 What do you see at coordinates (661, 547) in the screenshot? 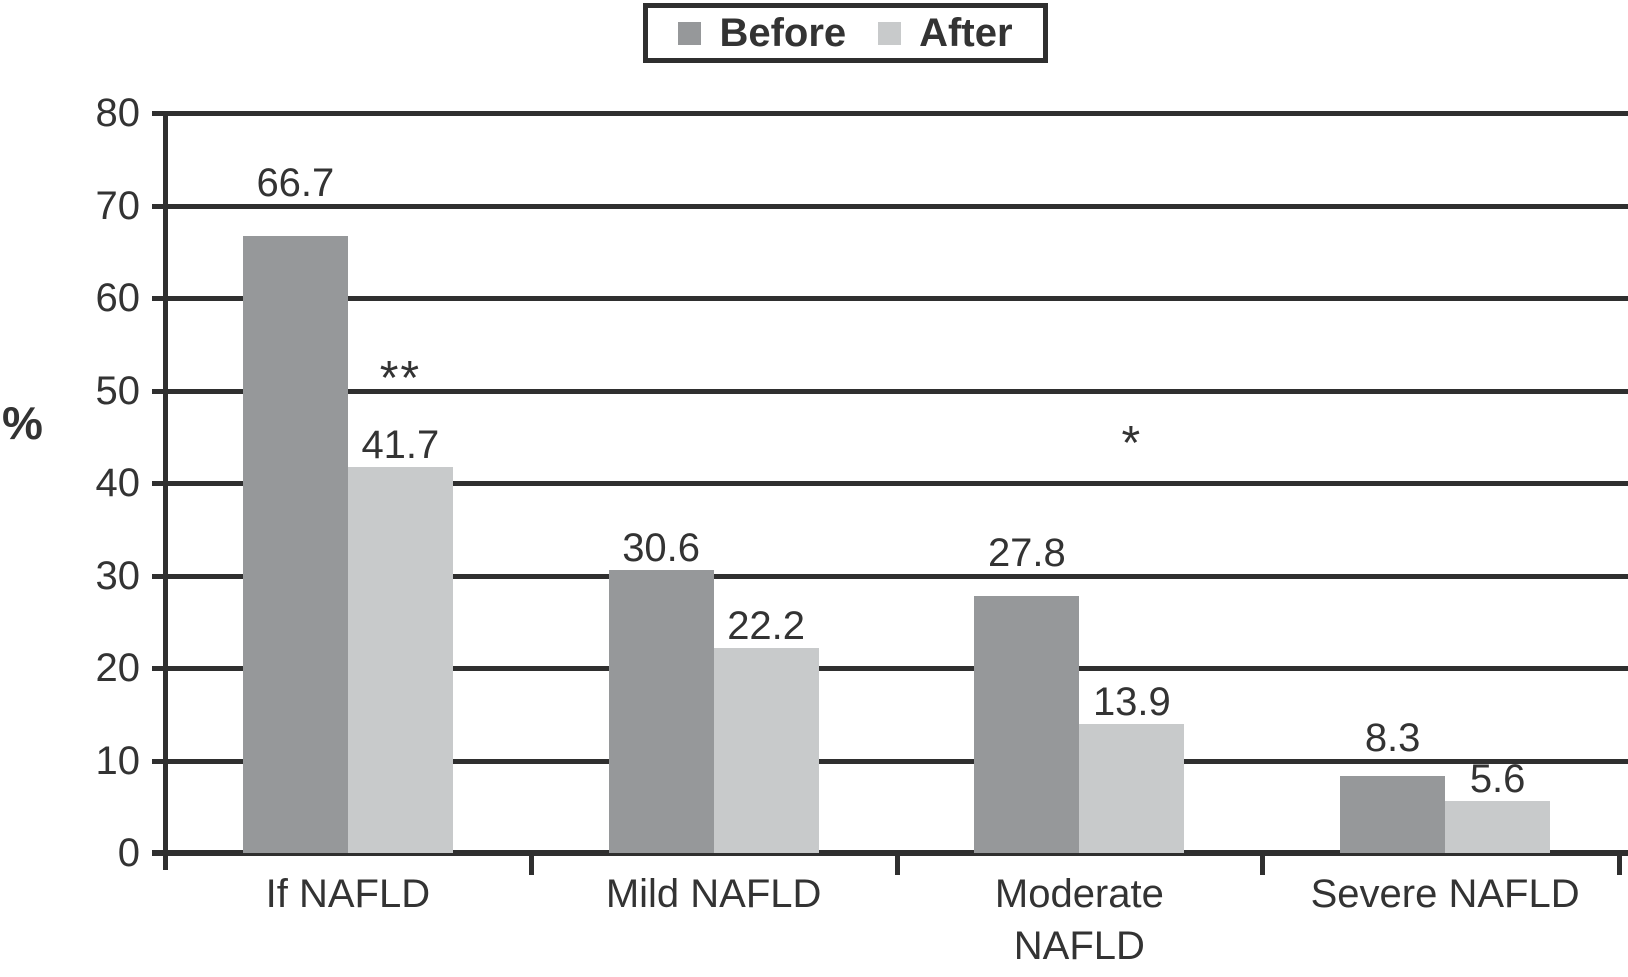
I see `value-label-before-2: 30.6` at bounding box center [661, 547].